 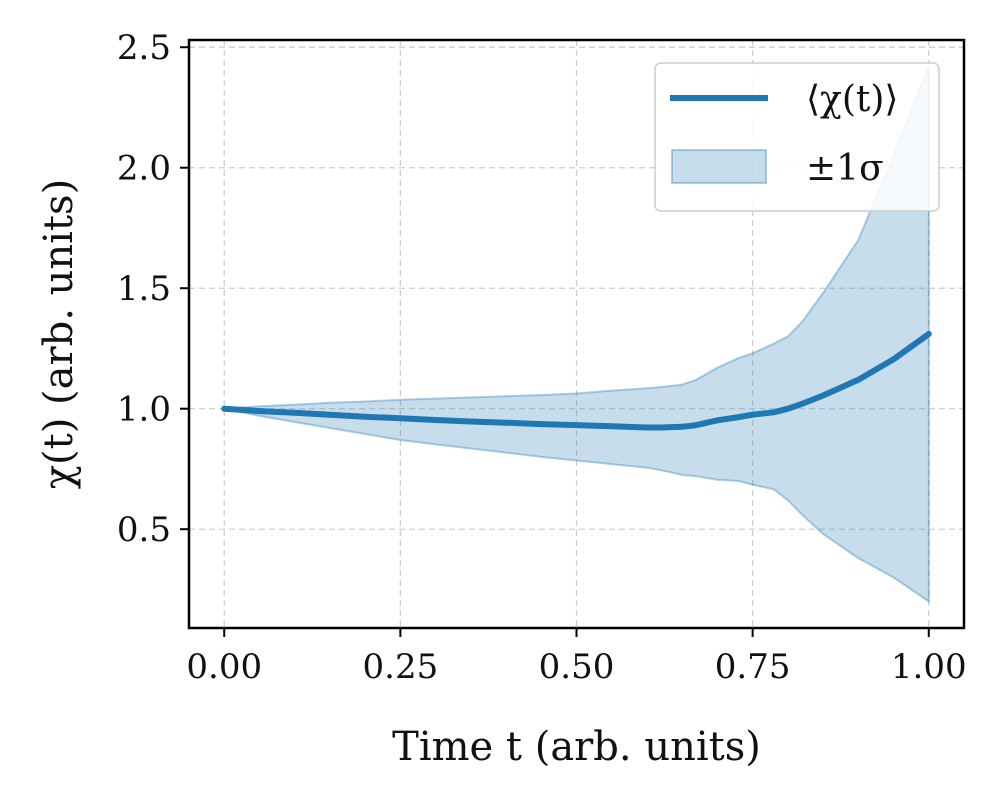 What do you see at coordinates (144, 169) in the screenshot?
I see `y-tick-label: 2.0` at bounding box center [144, 169].